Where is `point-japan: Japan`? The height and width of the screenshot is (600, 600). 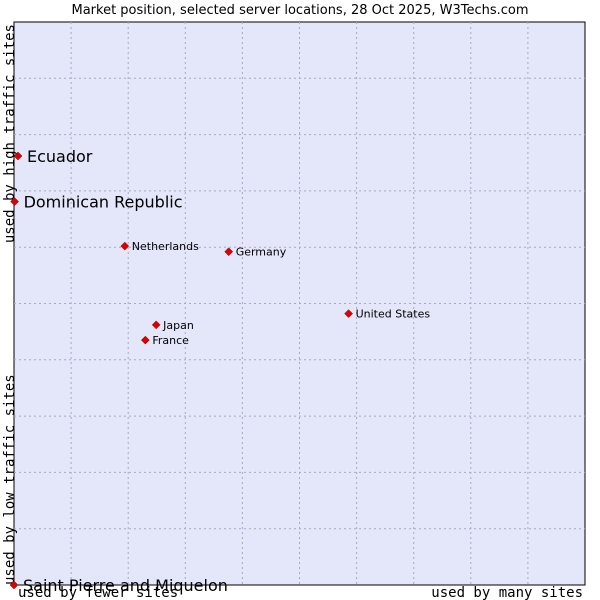 point-japan: Japan is located at coordinates (172, 325).